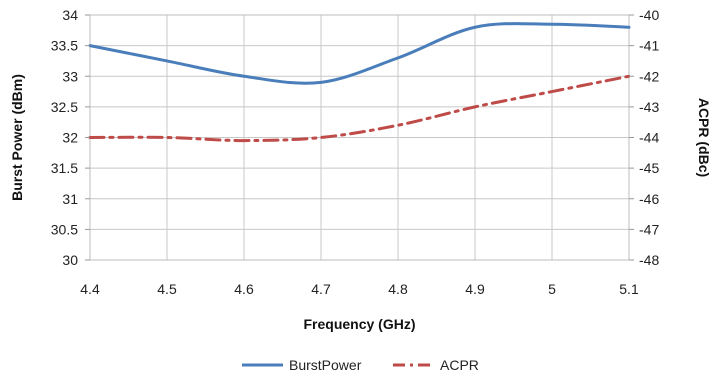 The height and width of the screenshot is (379, 717). I want to click on x-axis-ticks: 4.4 4.5 4.6 4.7 4.8 4.9 5 5.1, so click(359, 289).